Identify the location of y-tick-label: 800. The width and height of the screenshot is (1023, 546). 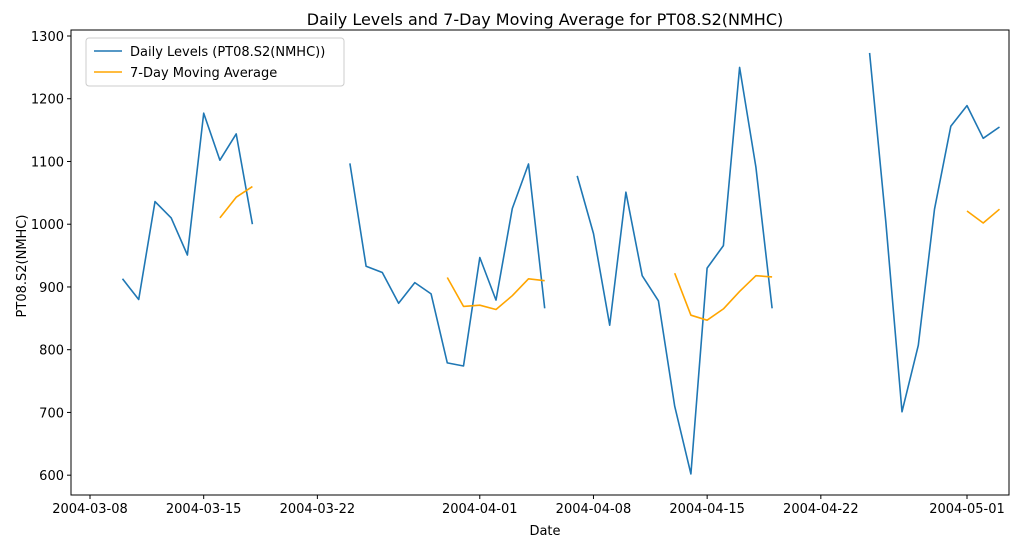
(51, 351).